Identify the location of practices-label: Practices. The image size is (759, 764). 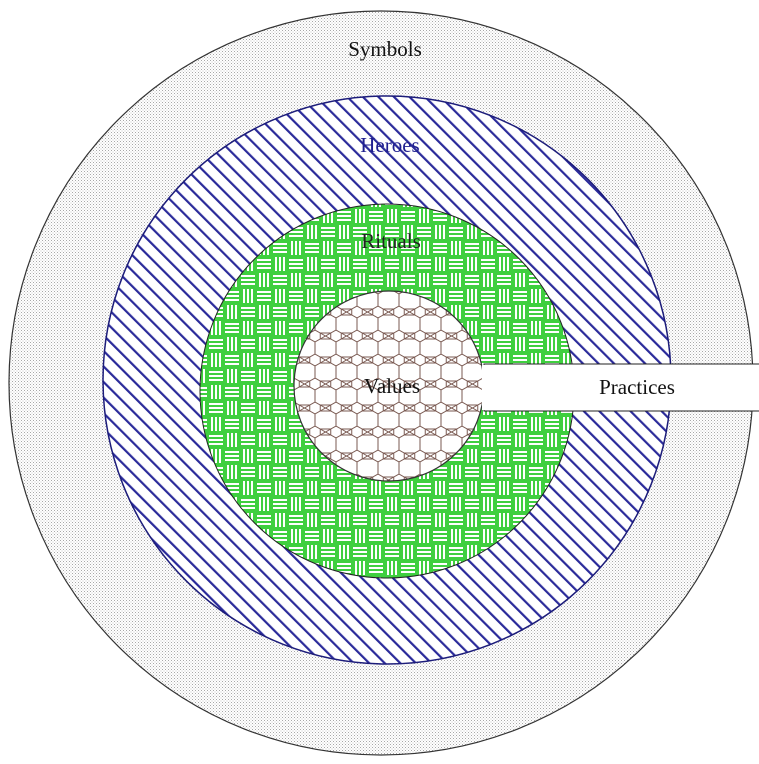
(637, 387).